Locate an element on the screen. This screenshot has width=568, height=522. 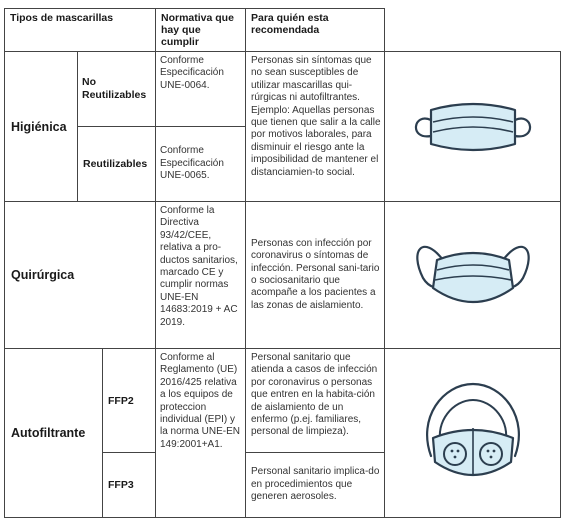
header-tipos: Tipos de mascarillas is located at coordinates (80, 30).